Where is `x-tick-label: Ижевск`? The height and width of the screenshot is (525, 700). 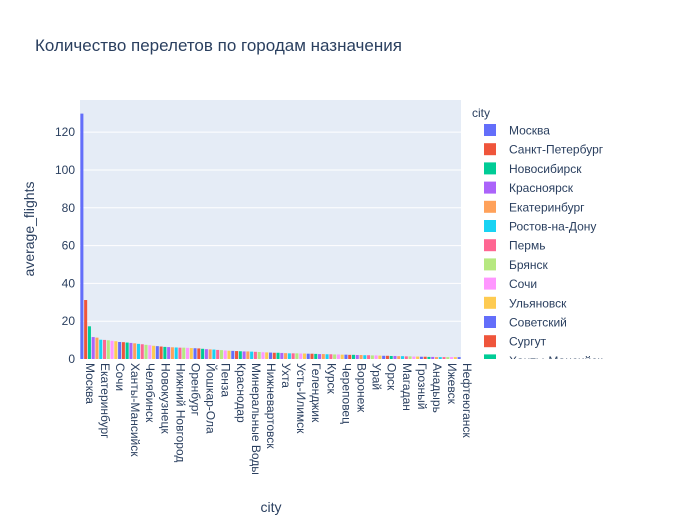
x-tick-label: Ижевск is located at coordinates (452, 384).